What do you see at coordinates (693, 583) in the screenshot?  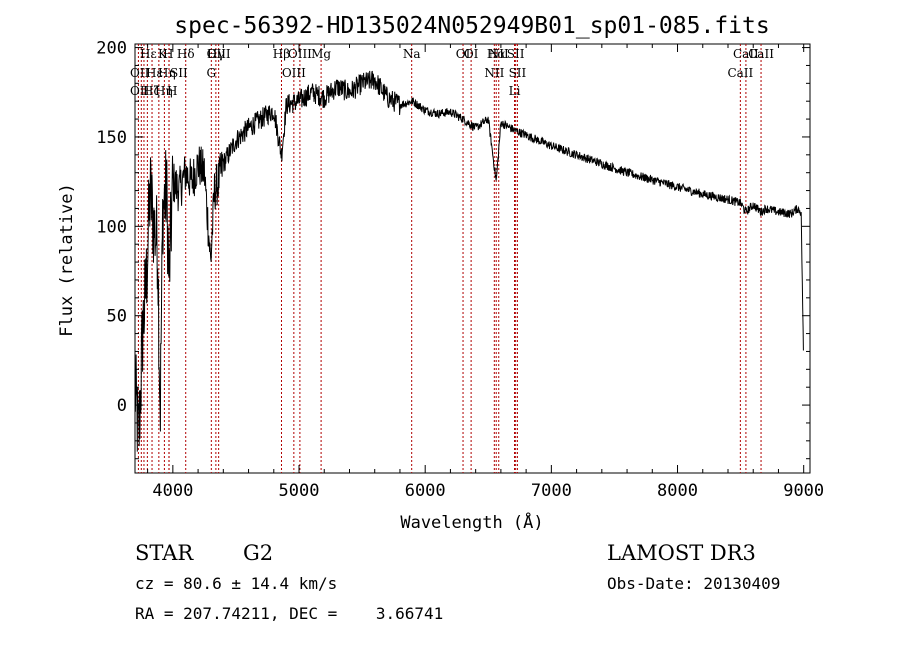 I see `observation-date: Obs-Date: 20130409` at bounding box center [693, 583].